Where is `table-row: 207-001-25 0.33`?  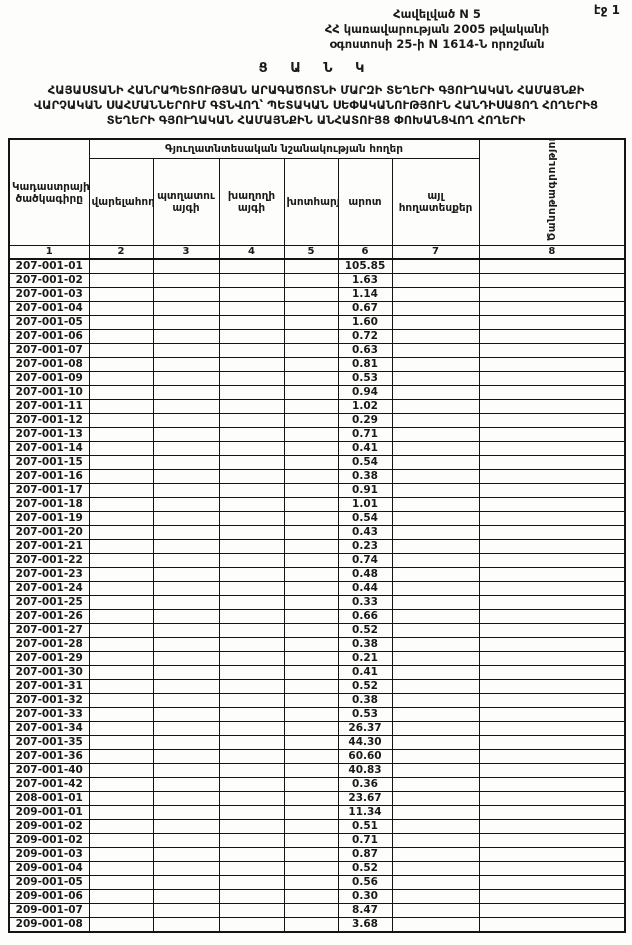
table-row: 207-001-25 0.33 is located at coordinates (317, 603).